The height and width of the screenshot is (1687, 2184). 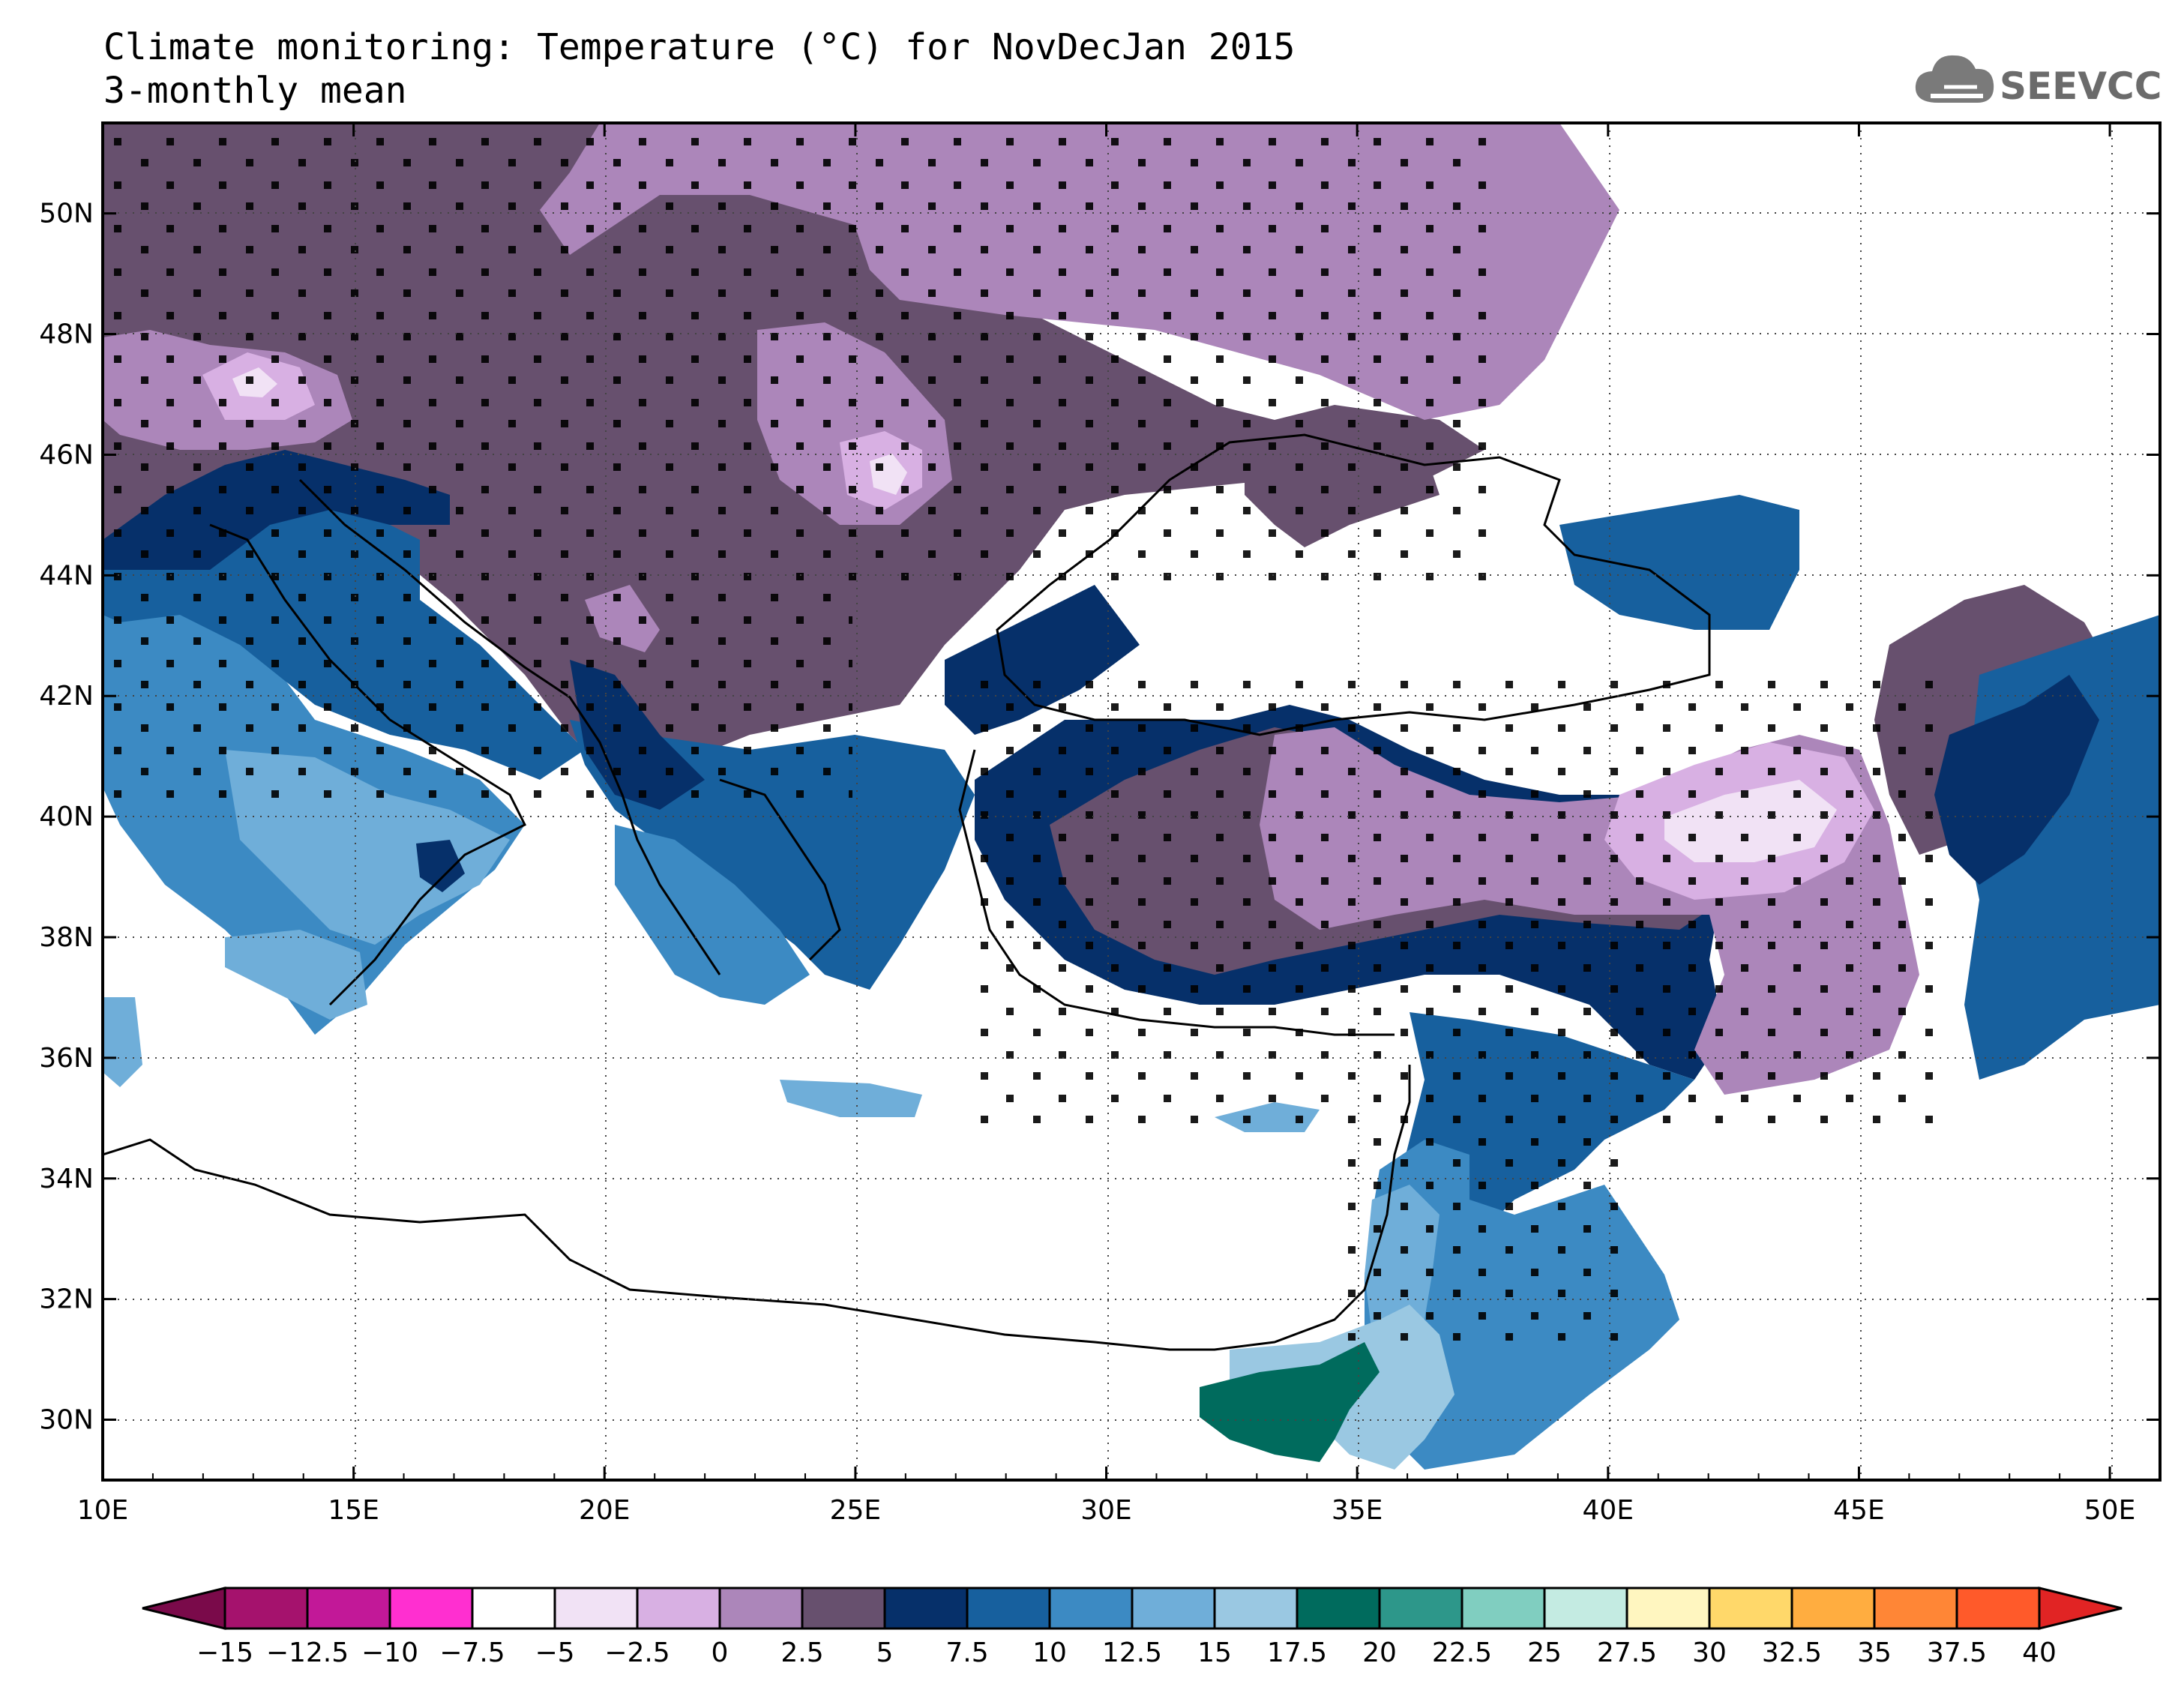 I want to click on y-tick-label: 36N, so click(x=66, y=1058).